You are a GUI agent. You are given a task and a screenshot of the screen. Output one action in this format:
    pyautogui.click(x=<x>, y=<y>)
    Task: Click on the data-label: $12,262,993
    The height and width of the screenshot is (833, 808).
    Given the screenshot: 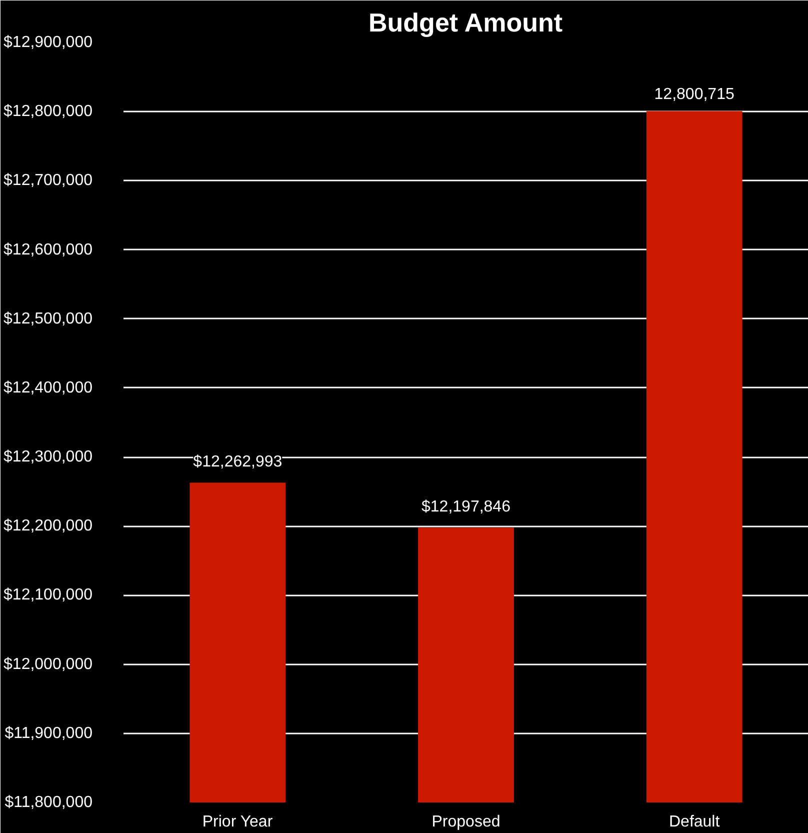 What is the action you would take?
    pyautogui.click(x=237, y=462)
    